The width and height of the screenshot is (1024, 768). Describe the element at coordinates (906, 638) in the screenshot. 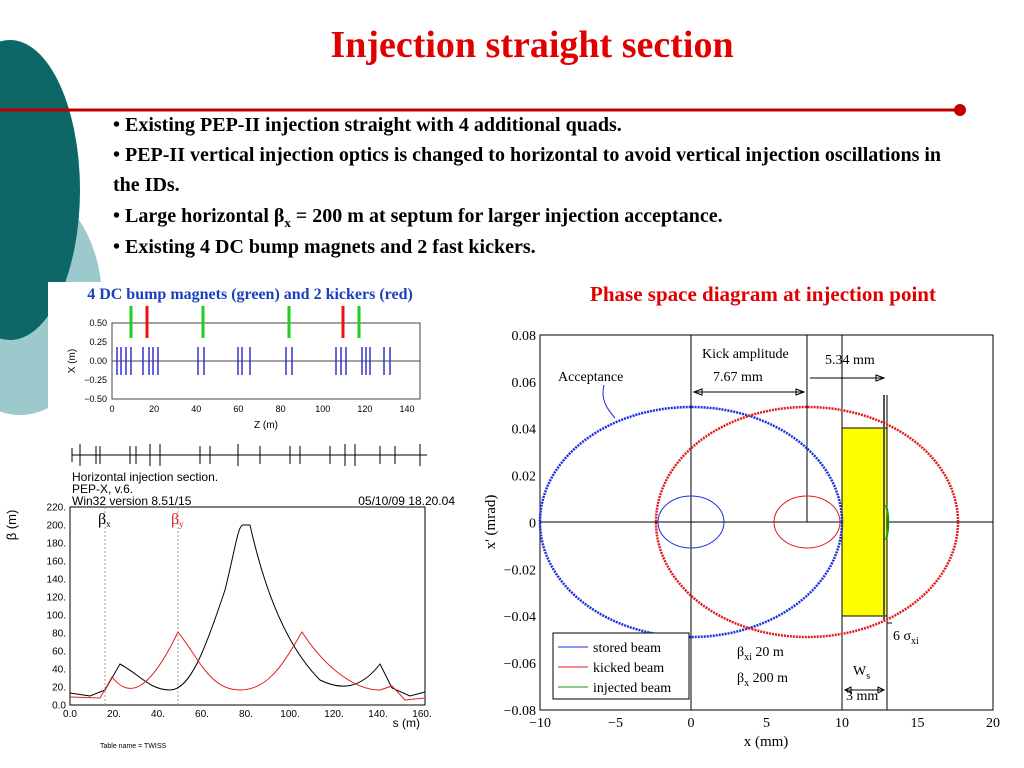

I see `annotation: 6 σxi` at that location.